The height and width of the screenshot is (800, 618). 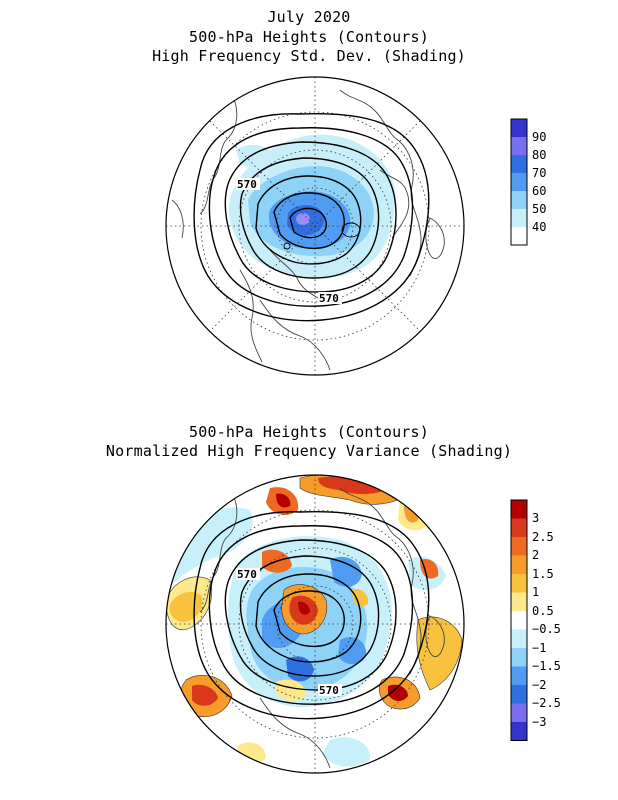 What do you see at coordinates (543, 611) in the screenshot?
I see `bottom-colorbar-label-0.5: 0.5` at bounding box center [543, 611].